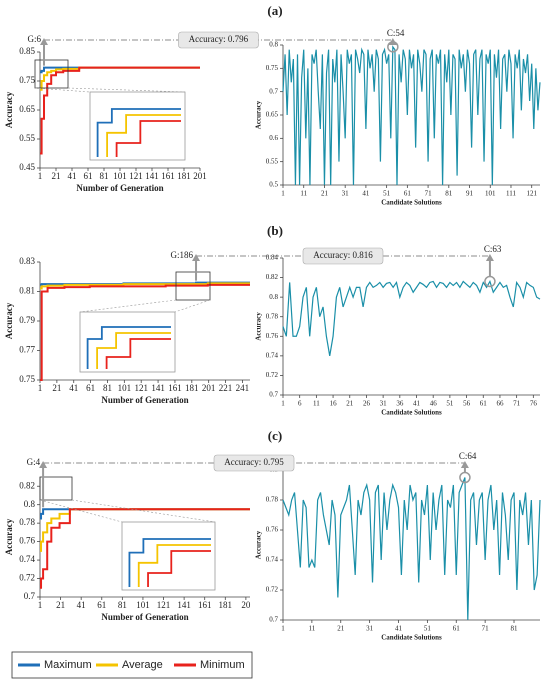 This screenshot has height=684, width=550. Describe the element at coordinates (468, 456) in the screenshot. I see `candidate-label: C:64` at that location.